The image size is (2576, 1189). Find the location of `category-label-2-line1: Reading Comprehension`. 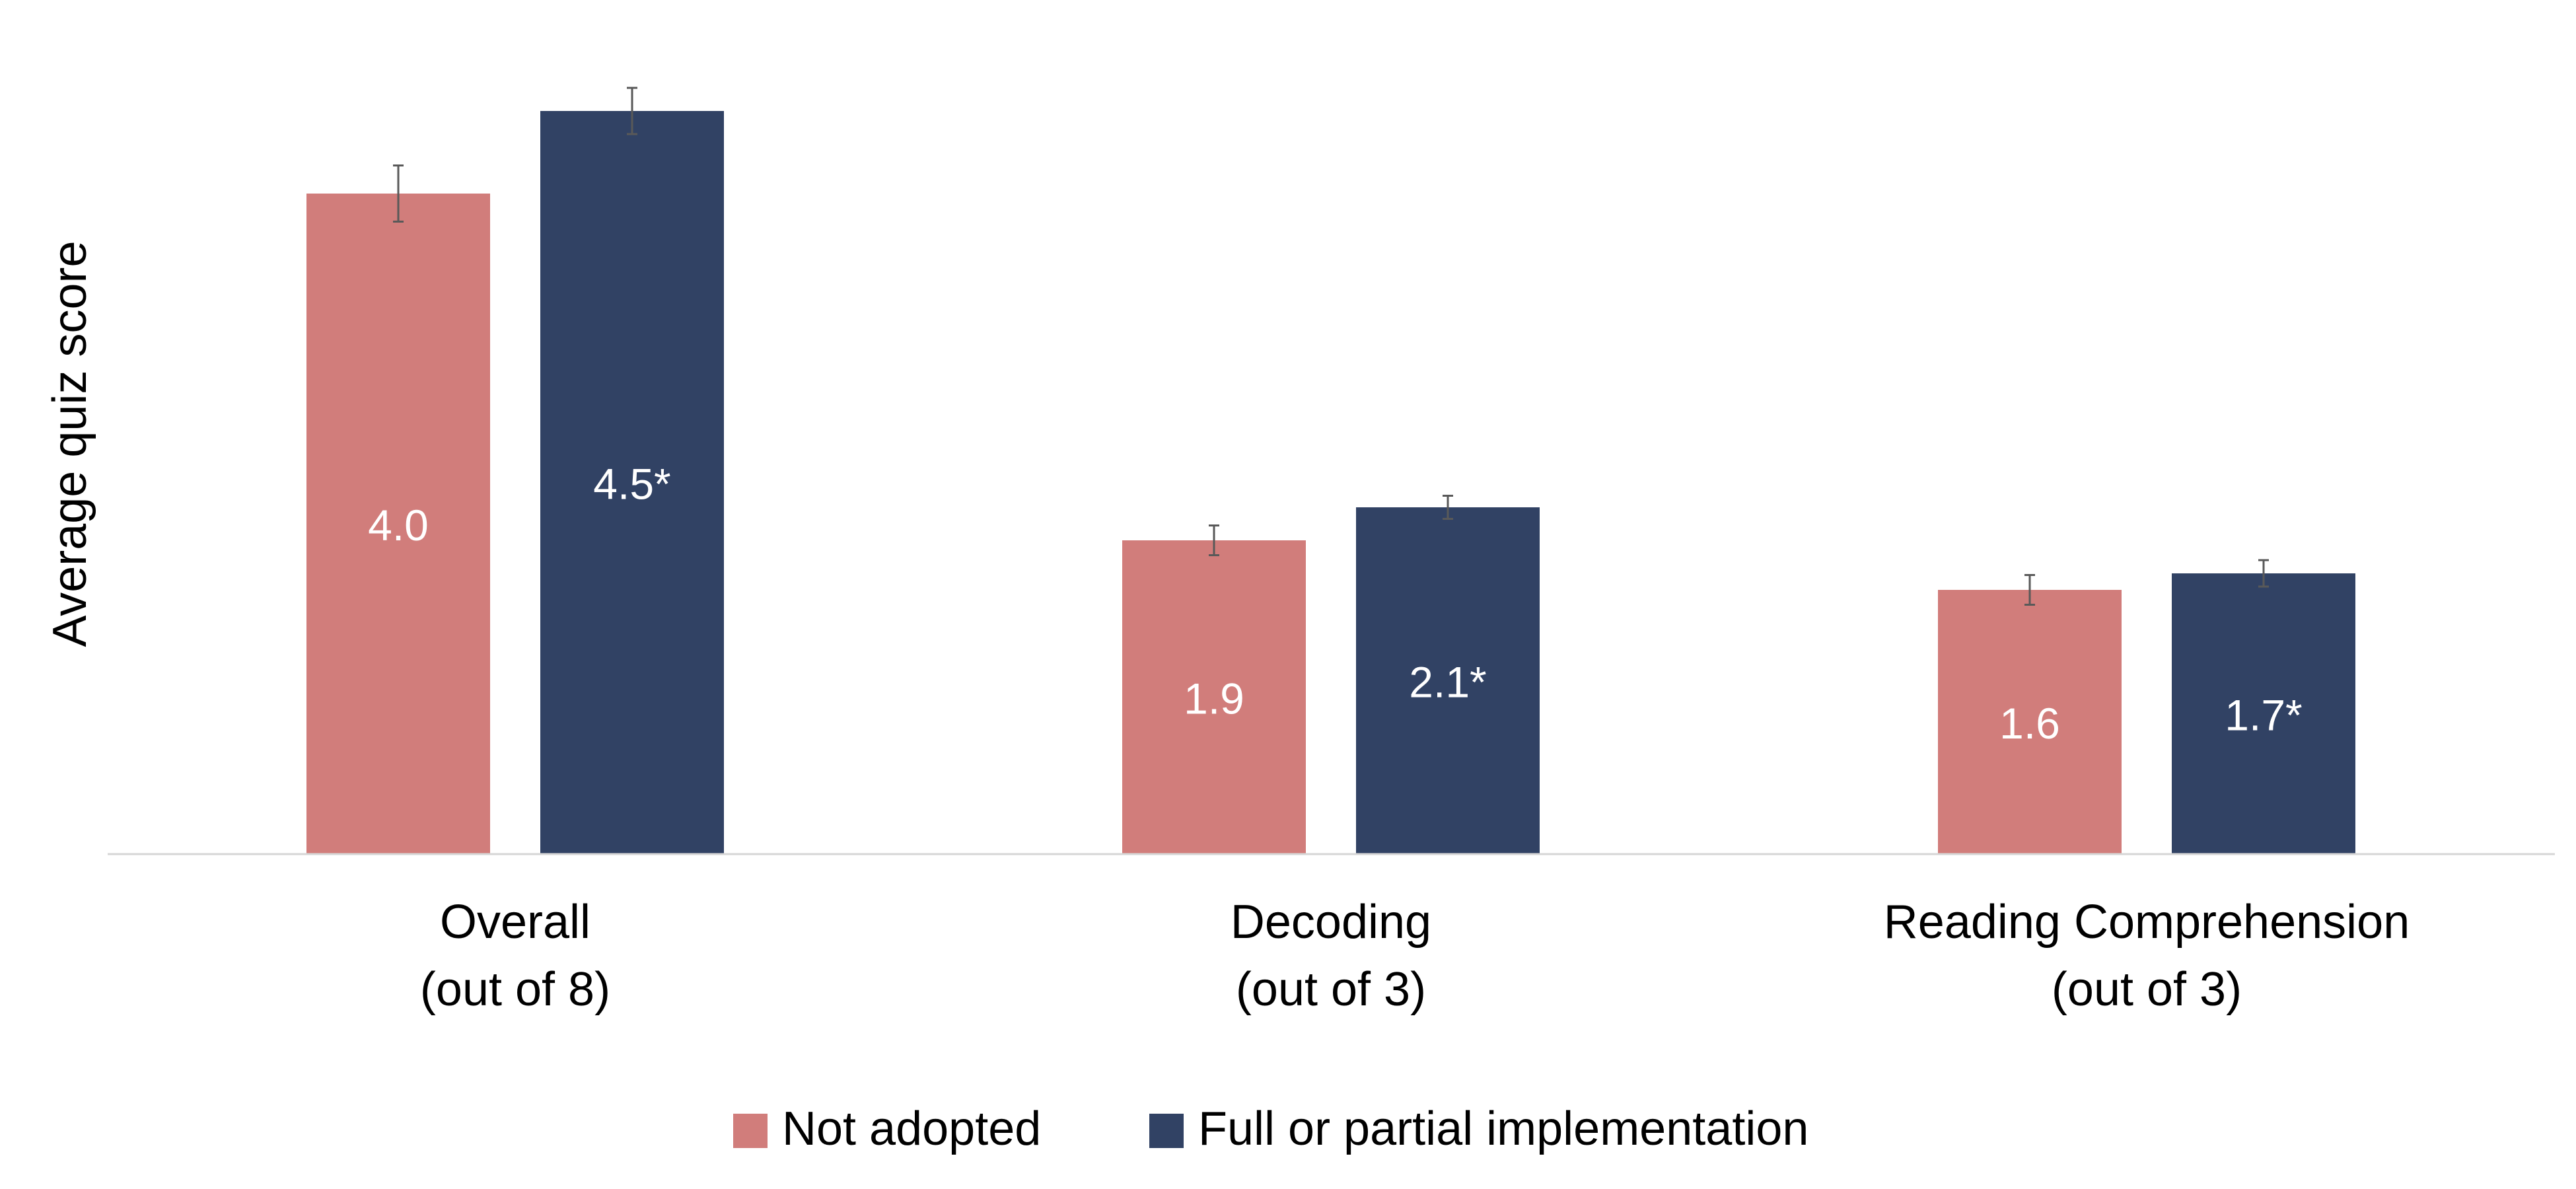

category-label-2-line1: Reading Comprehension is located at coordinates (2147, 922).